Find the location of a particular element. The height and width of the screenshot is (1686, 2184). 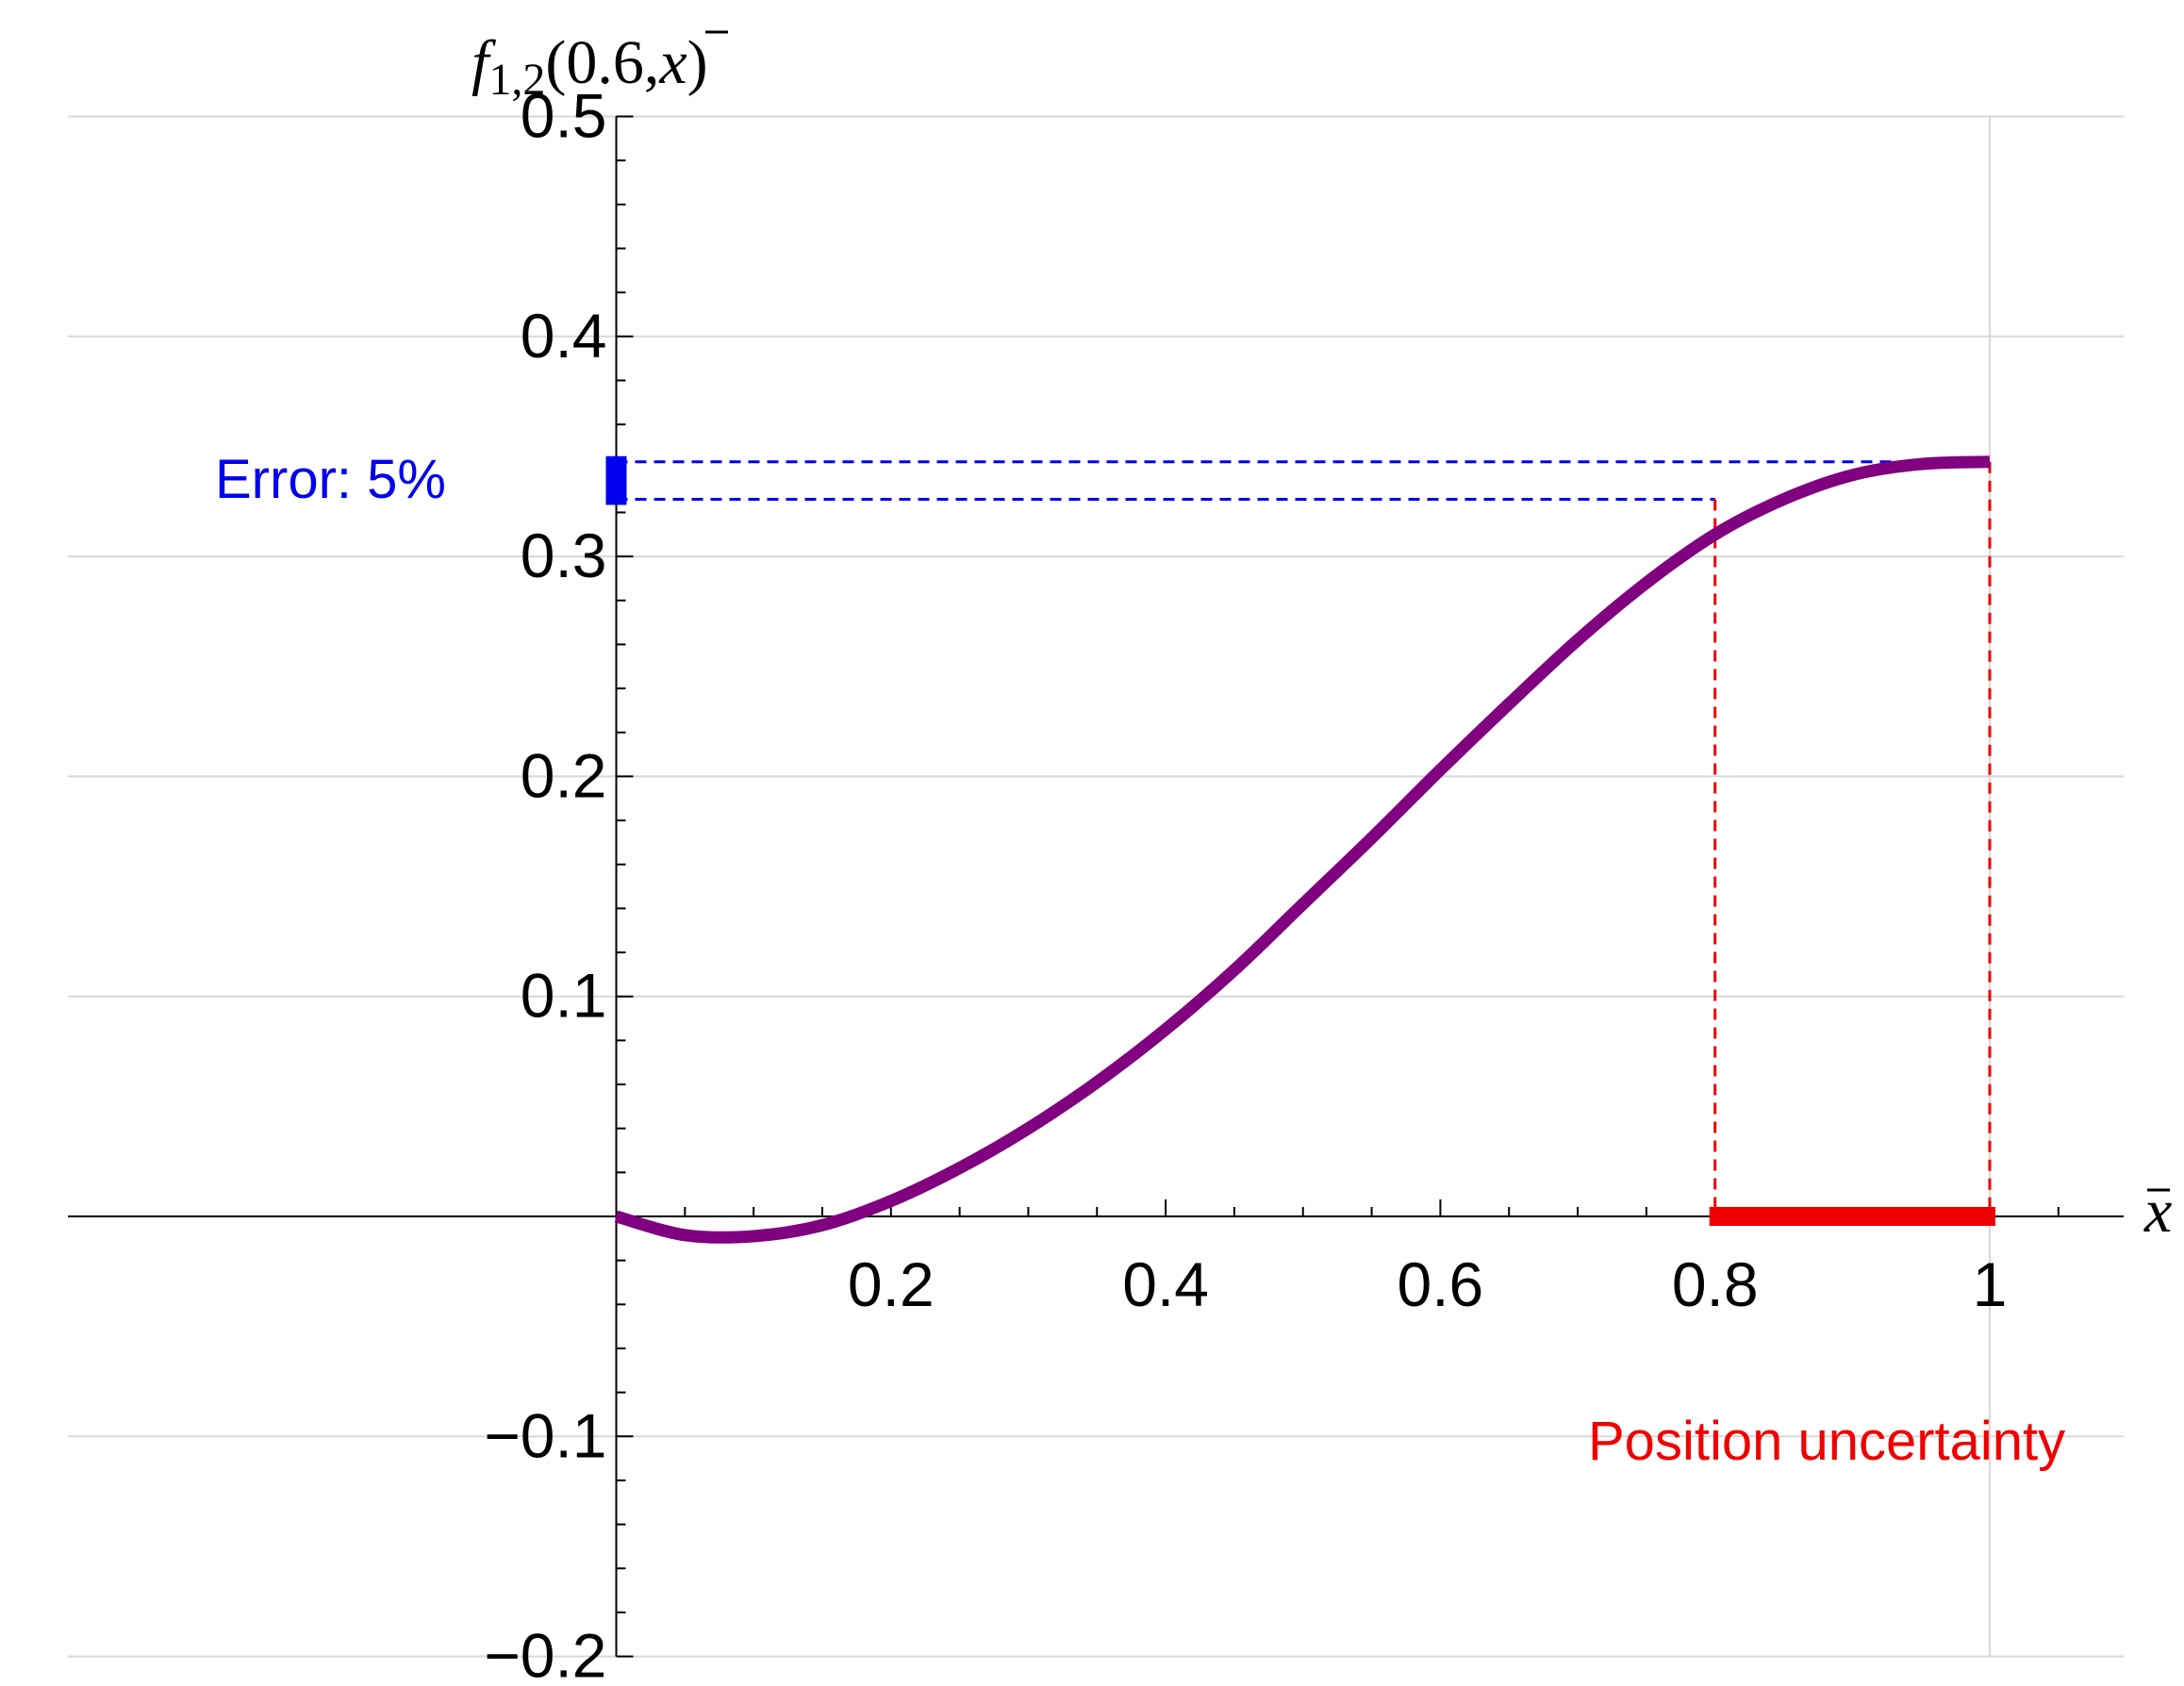

x-tick-label: 0.8 is located at coordinates (1715, 1284).